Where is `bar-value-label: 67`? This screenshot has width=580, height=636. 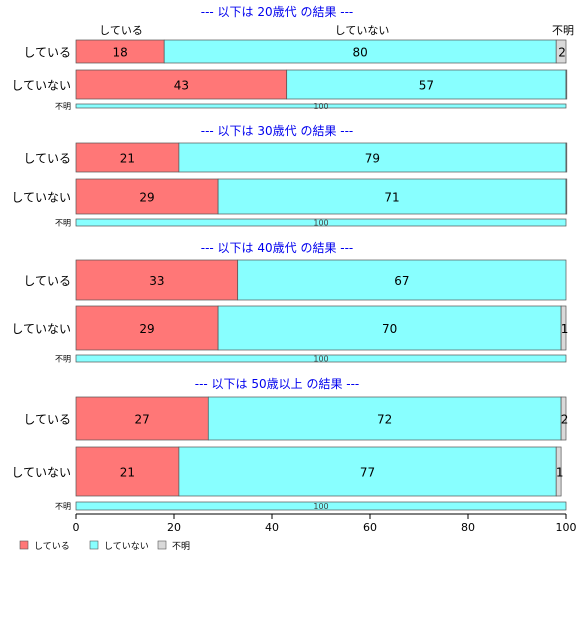 bar-value-label: 67 is located at coordinates (401, 281).